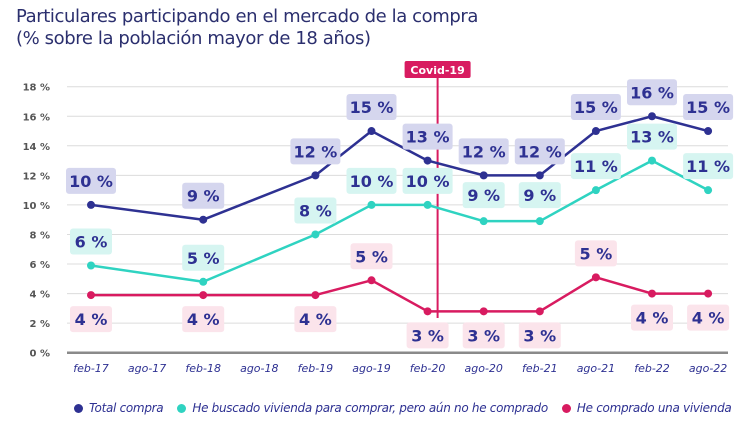 The image size is (753, 434). I want to click on x-tick-label: ago-17, so click(147, 368).